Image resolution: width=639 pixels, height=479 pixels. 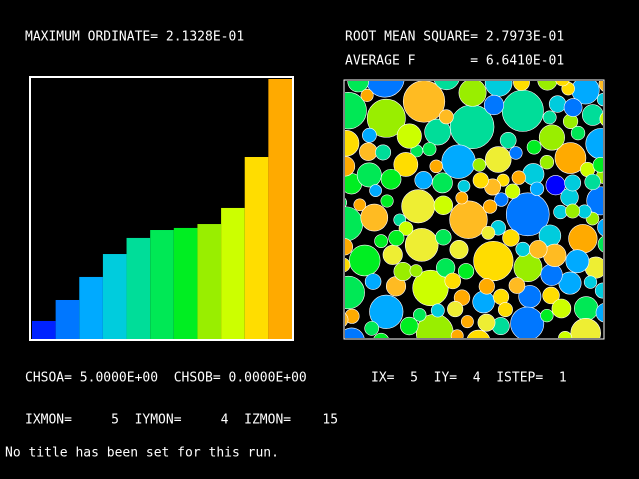 What do you see at coordinates (454, 37) in the screenshot?
I see `rms: ROOT MEAN SQUARE= 2.7973E-01` at bounding box center [454, 37].